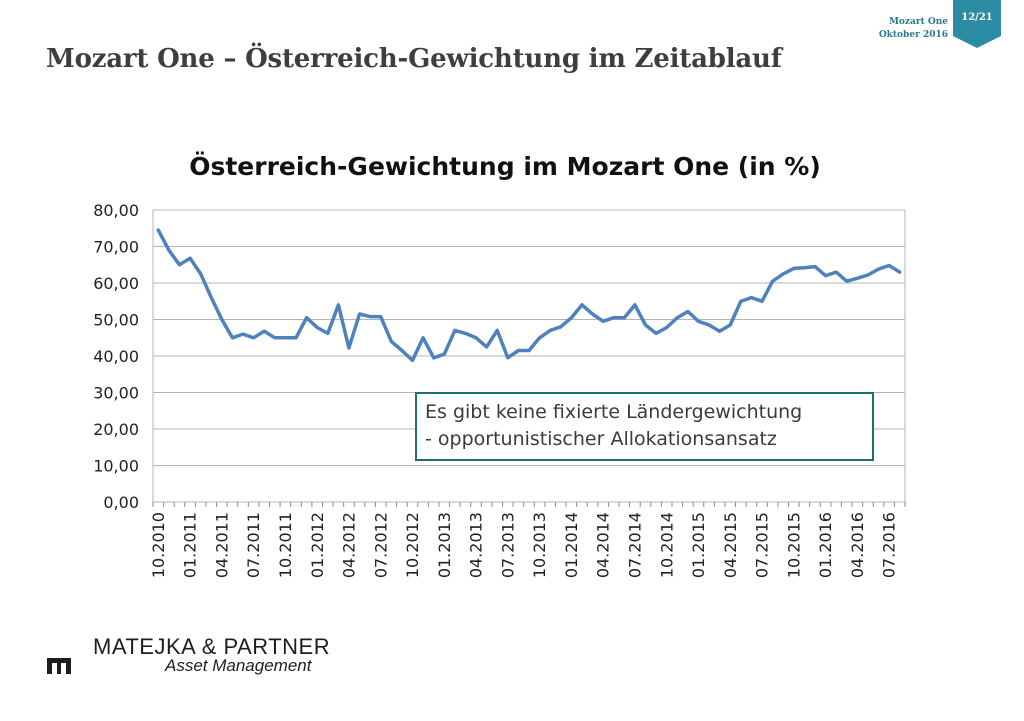 The height and width of the screenshot is (721, 1024). What do you see at coordinates (116, 356) in the screenshot?
I see `y-tick-label: 40,00` at bounding box center [116, 356].